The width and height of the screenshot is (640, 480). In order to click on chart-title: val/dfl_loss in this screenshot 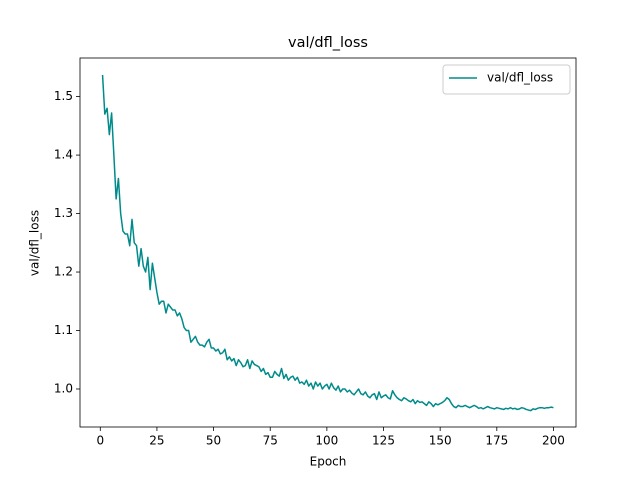, I will do `click(328, 43)`.